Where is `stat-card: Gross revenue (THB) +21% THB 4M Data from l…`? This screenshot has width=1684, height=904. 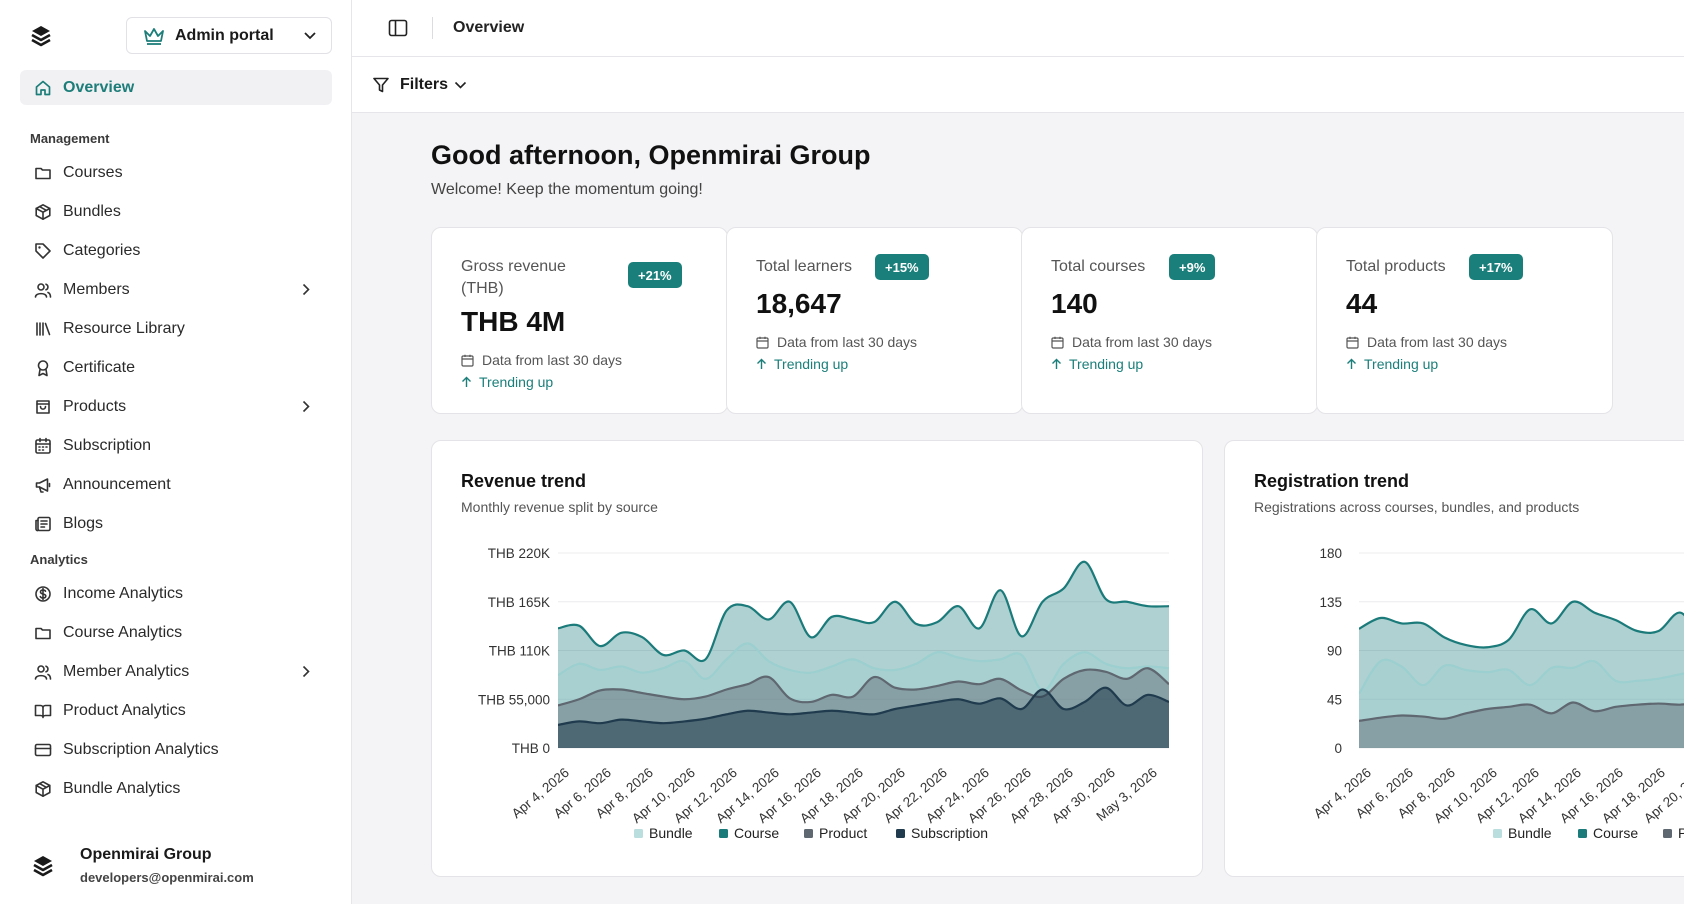
stat-card: Gross revenue (THB) +21% THB 4M Data from l… is located at coordinates (579, 320).